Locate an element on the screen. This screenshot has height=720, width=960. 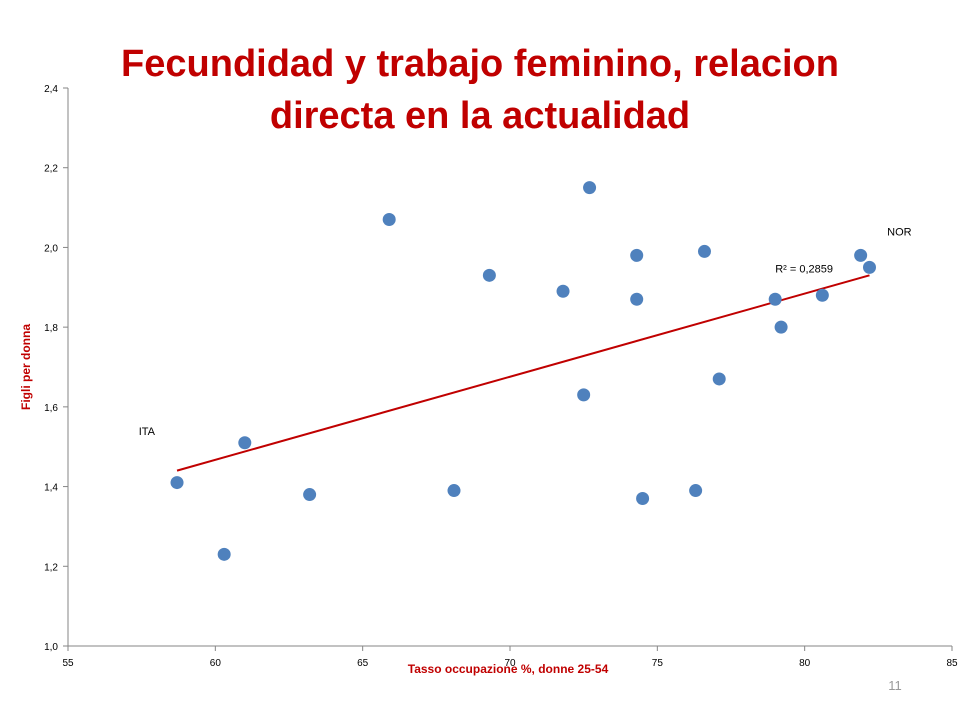
x-tick-label: 85 is located at coordinates (952, 663).